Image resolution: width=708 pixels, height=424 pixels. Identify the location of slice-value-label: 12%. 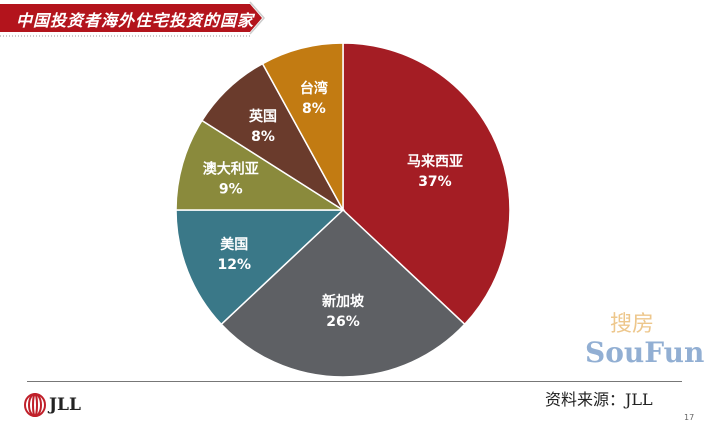
(235, 265).